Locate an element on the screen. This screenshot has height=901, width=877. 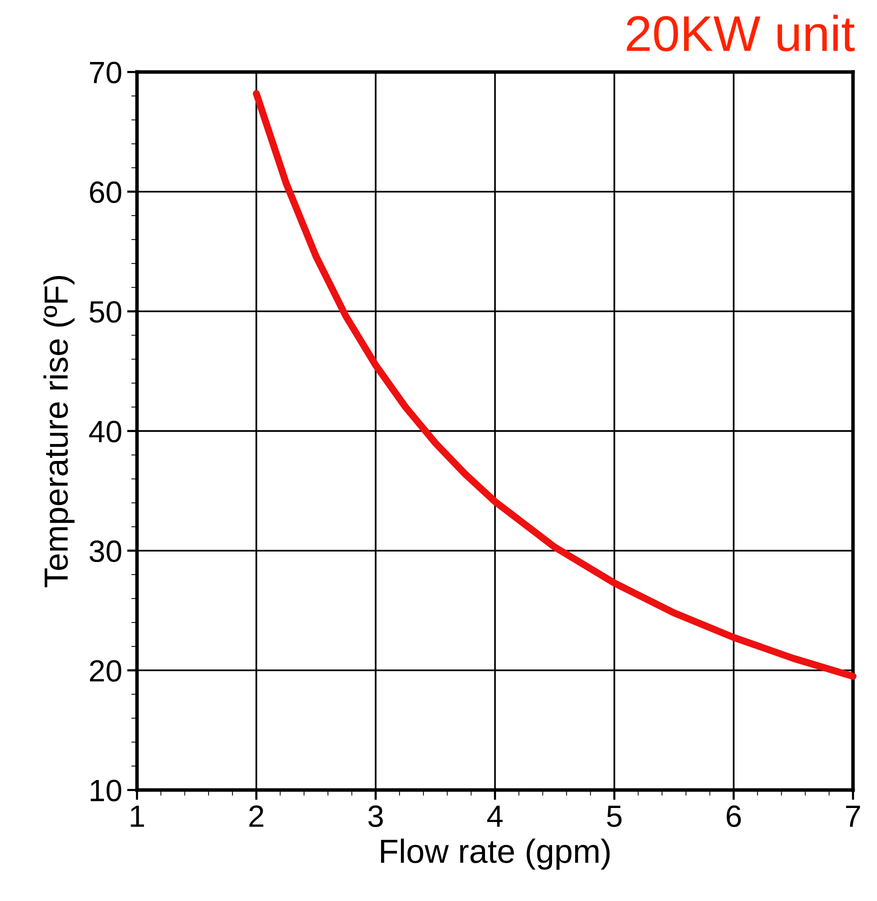
x-axis-title: Flow rate (gpm) is located at coordinates (495, 854).